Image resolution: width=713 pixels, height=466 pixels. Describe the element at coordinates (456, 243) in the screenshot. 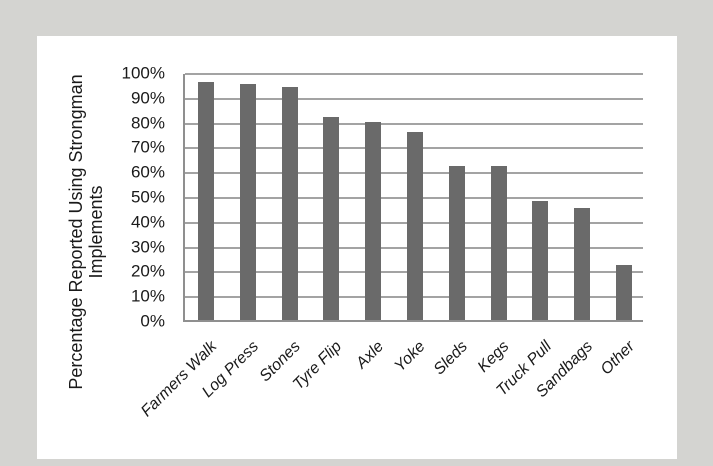

I see `bar-sleds` at that location.